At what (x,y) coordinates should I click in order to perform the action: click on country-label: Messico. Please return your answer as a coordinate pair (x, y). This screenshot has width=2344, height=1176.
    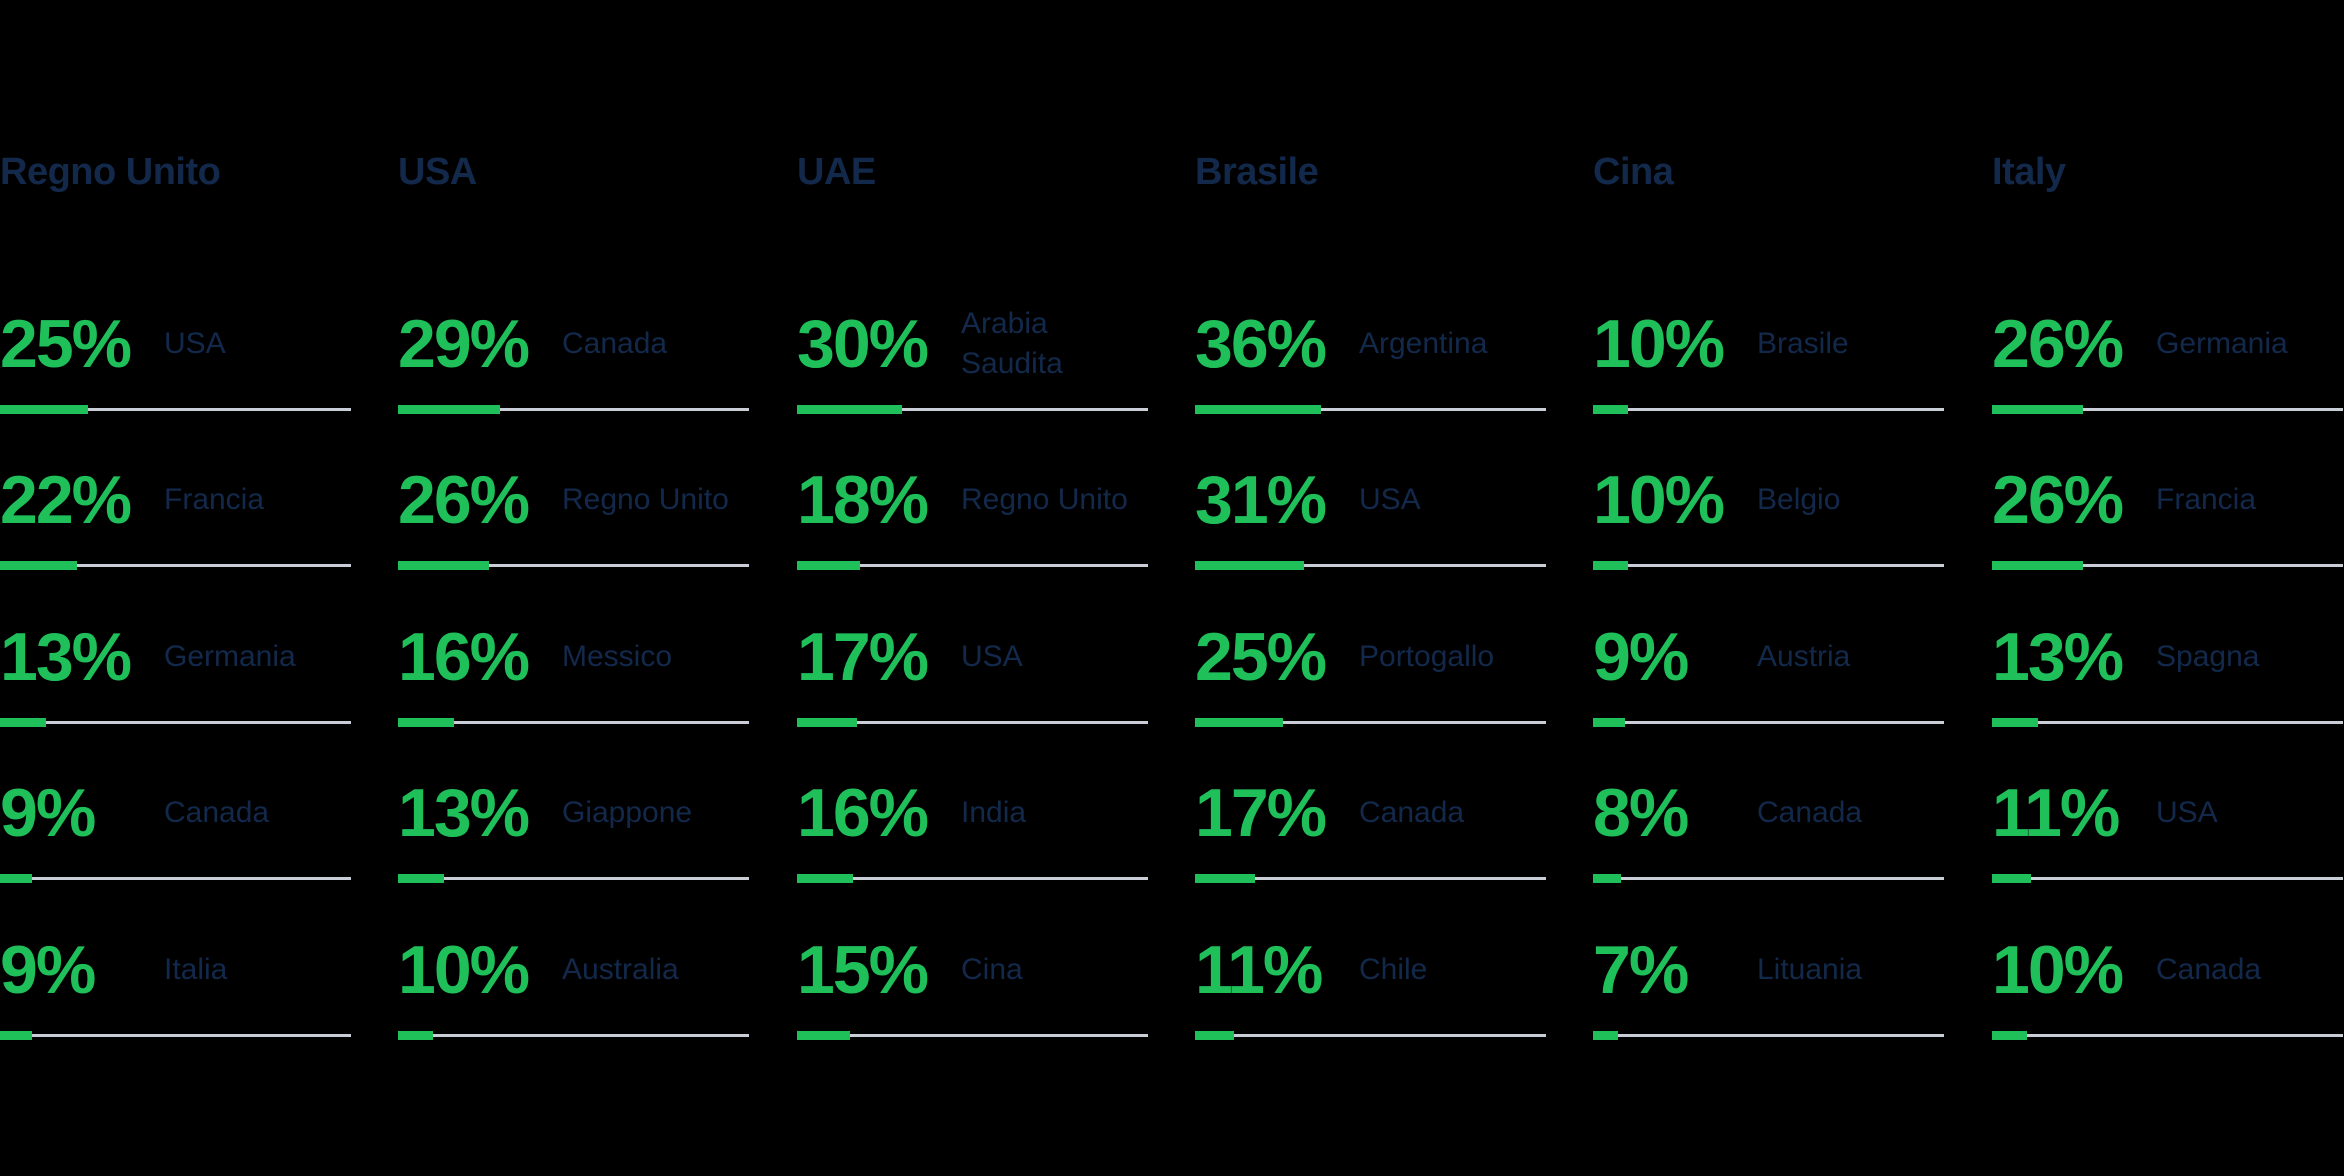
    Looking at the image, I should click on (617, 656).